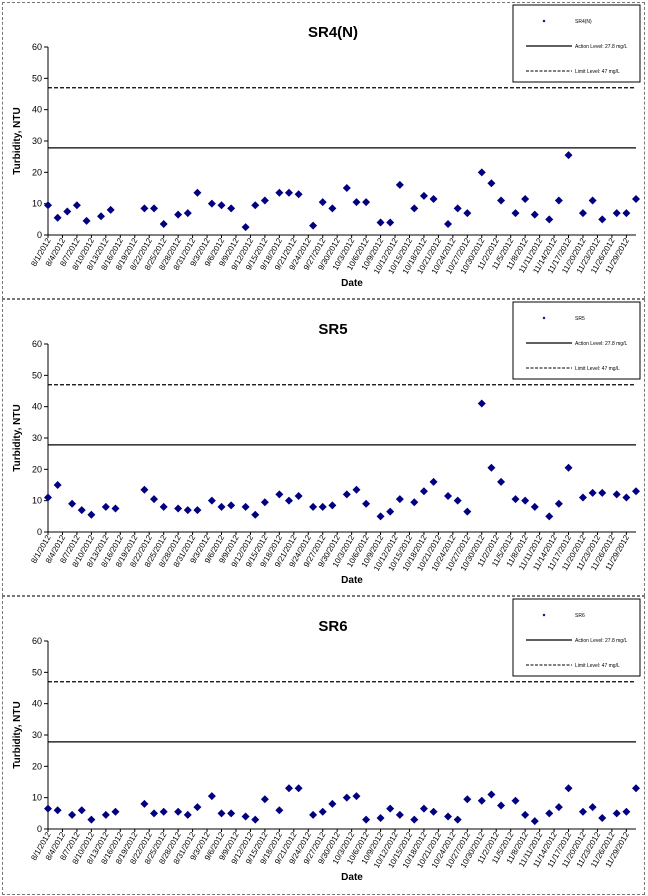  Describe the element at coordinates (37, 672) in the screenshot. I see `y-tick-label: 50` at that location.